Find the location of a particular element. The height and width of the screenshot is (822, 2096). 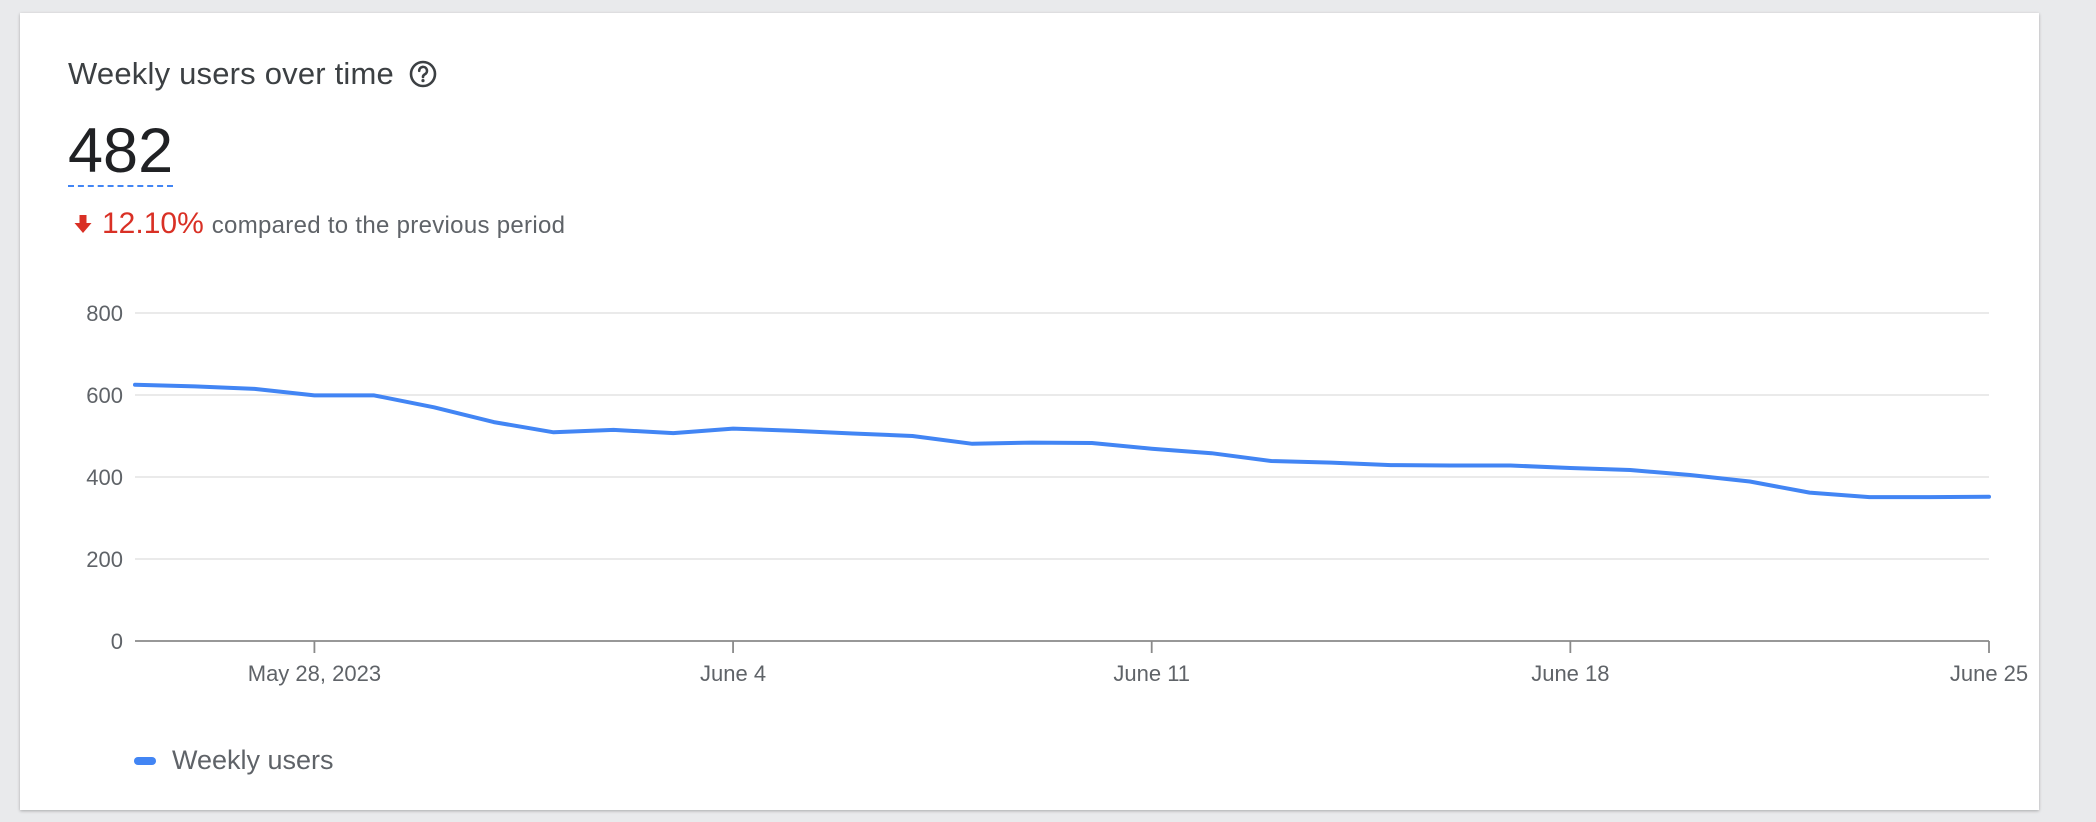

y-tick-label: 200 is located at coordinates (104, 559).